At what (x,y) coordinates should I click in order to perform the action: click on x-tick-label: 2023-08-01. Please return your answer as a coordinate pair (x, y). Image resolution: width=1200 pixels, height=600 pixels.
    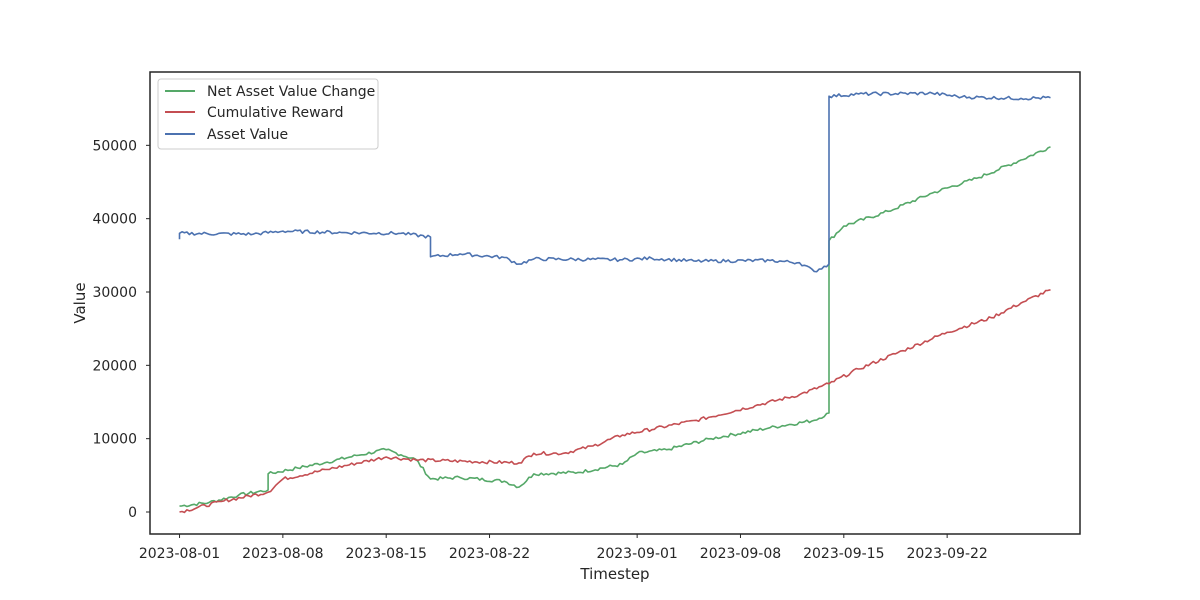
    Looking at the image, I should click on (179, 554).